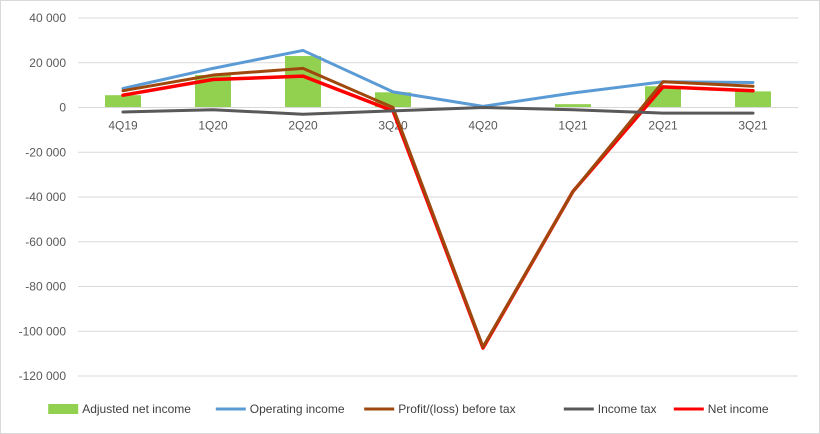  What do you see at coordinates (663, 126) in the screenshot?
I see `x-tick-label: 2Q21` at bounding box center [663, 126].